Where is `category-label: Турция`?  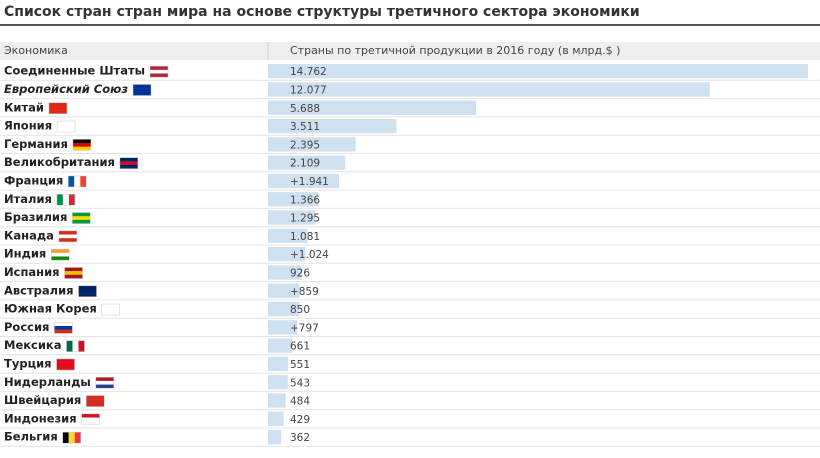 category-label: Турция is located at coordinates (28, 363).